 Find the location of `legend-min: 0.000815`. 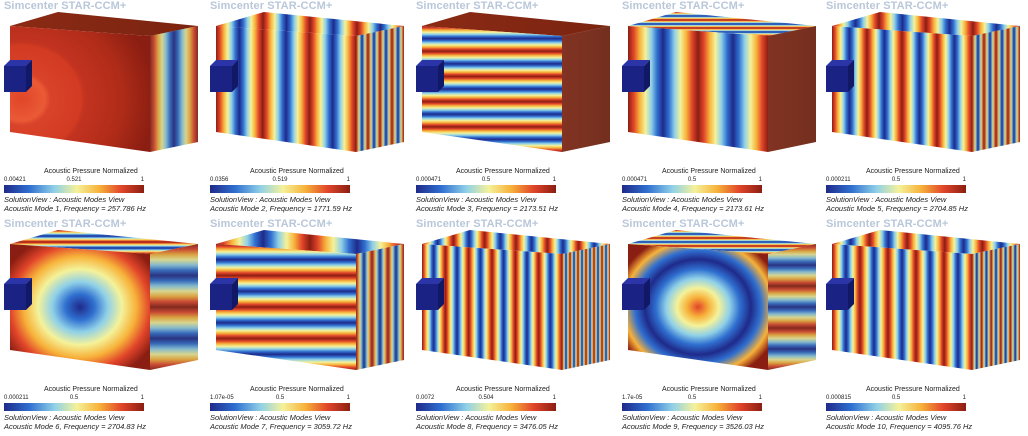

legend-min: 0.000815 is located at coordinates (839, 398).